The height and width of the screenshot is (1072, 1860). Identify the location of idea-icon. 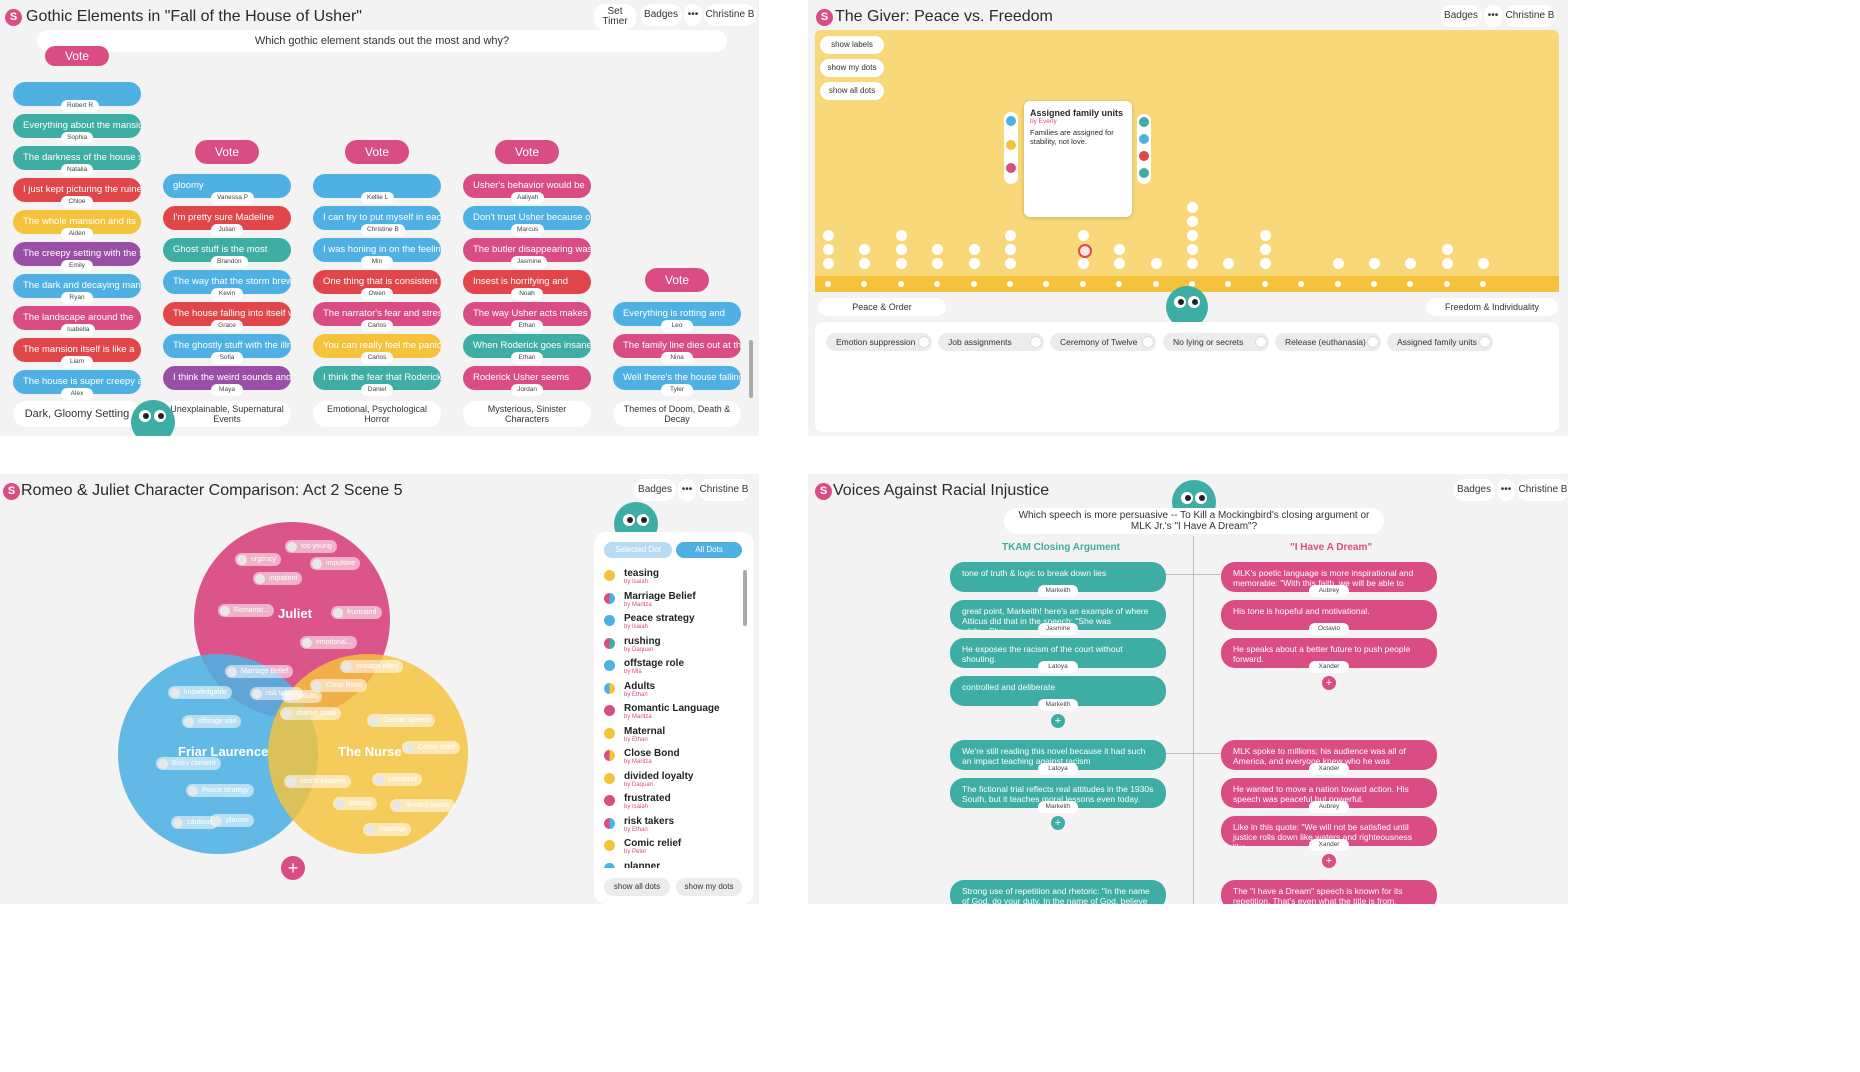
(1011, 145).